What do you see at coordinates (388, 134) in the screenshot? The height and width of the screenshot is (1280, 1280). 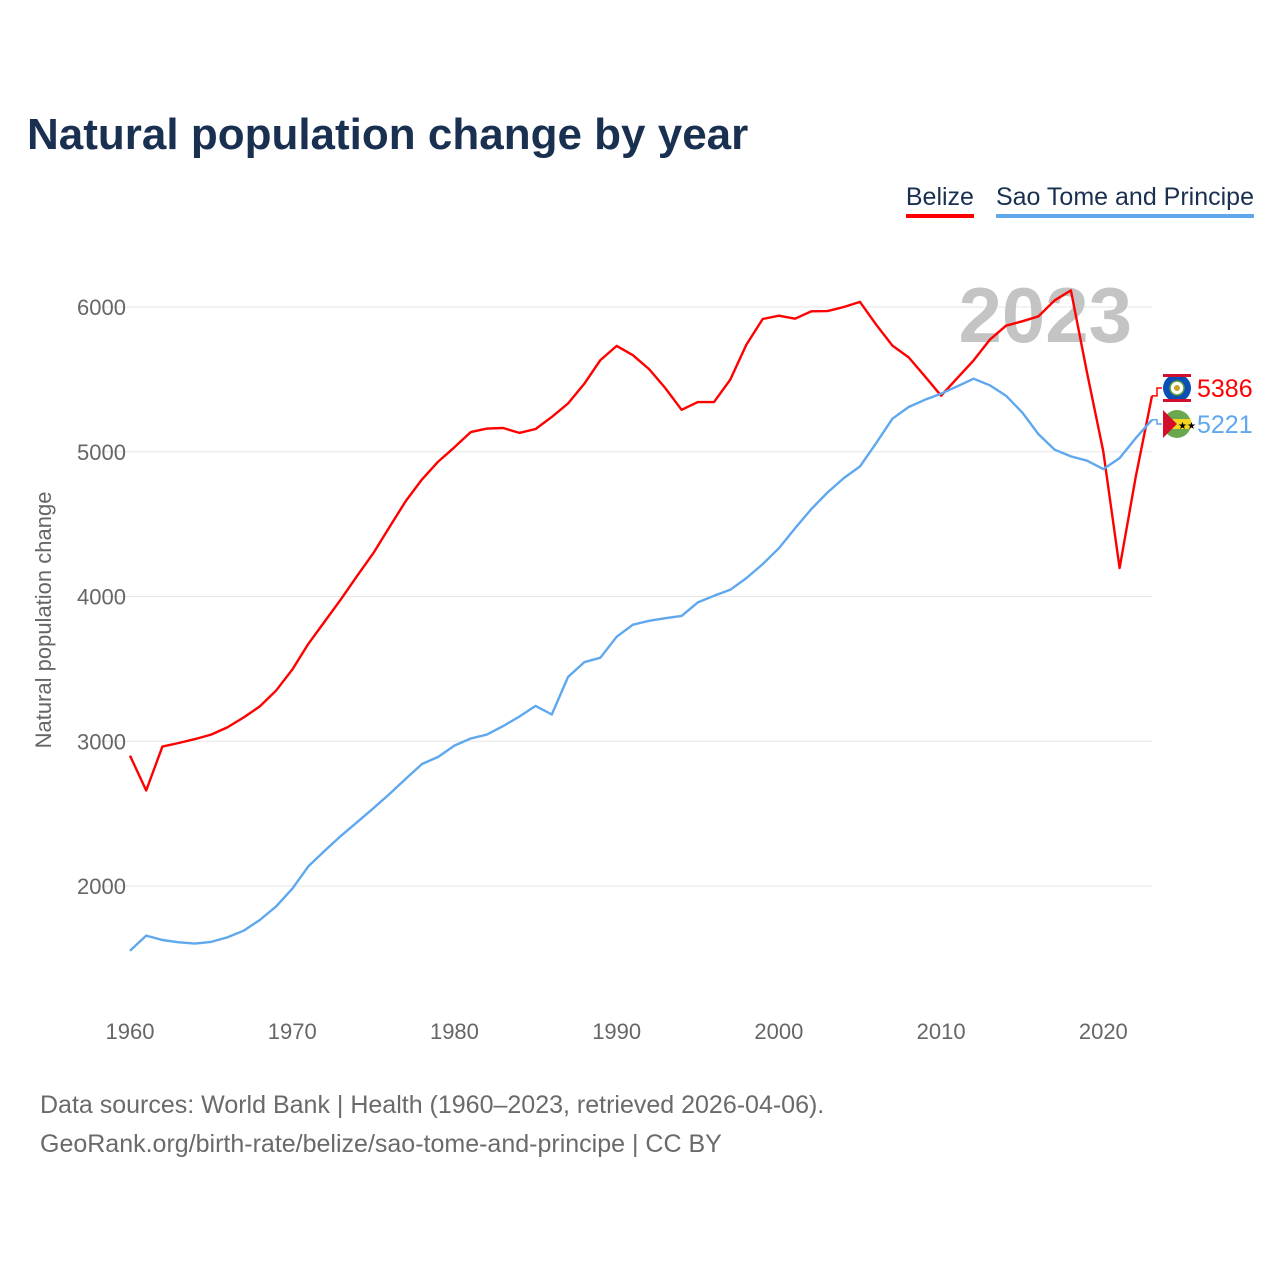 I see `chart-title: Natural population change by year` at bounding box center [388, 134].